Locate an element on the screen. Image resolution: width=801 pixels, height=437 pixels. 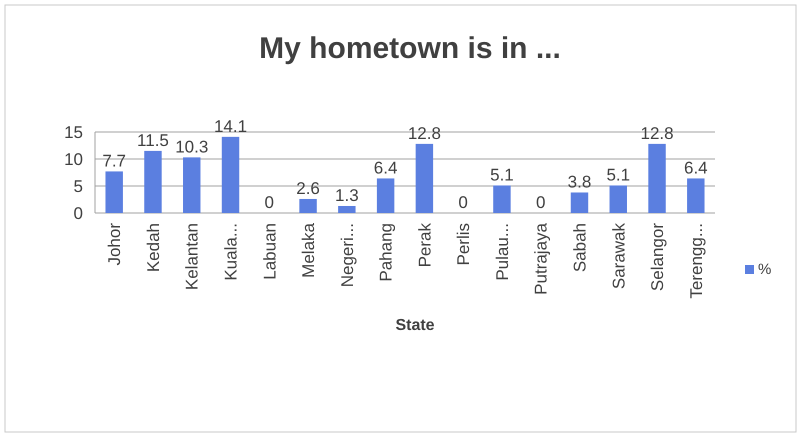
data-label: 2.6 is located at coordinates (308, 188).